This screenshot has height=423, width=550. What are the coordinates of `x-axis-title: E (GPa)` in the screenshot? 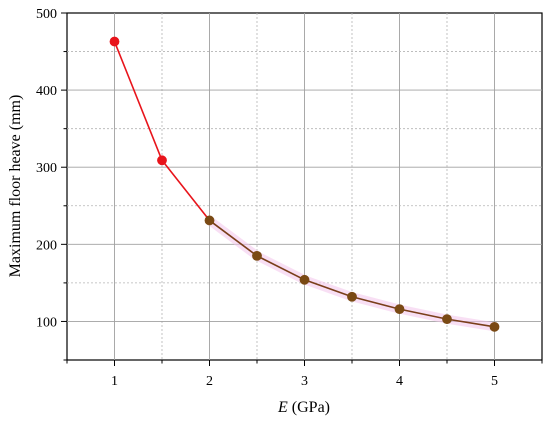 It's located at (303, 407).